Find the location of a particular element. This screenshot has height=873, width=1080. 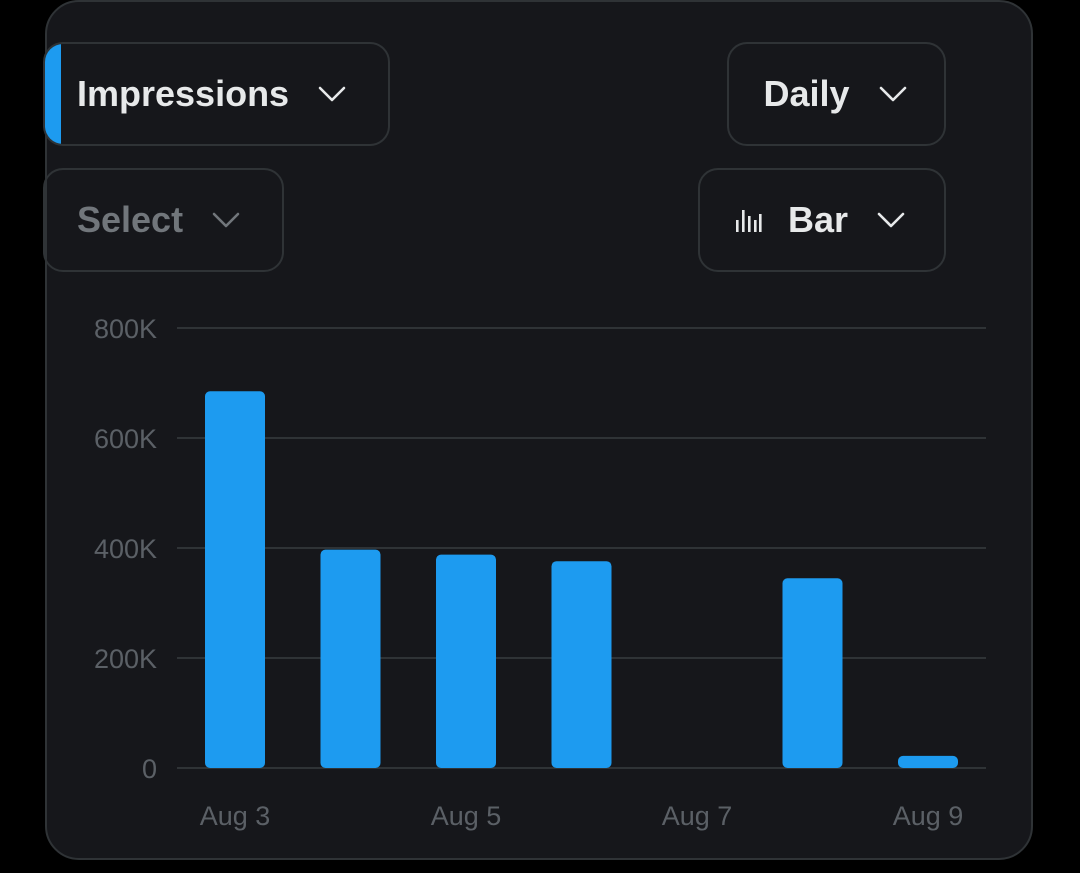

chart-type-dropdown: Bar is located at coordinates (822, 220).